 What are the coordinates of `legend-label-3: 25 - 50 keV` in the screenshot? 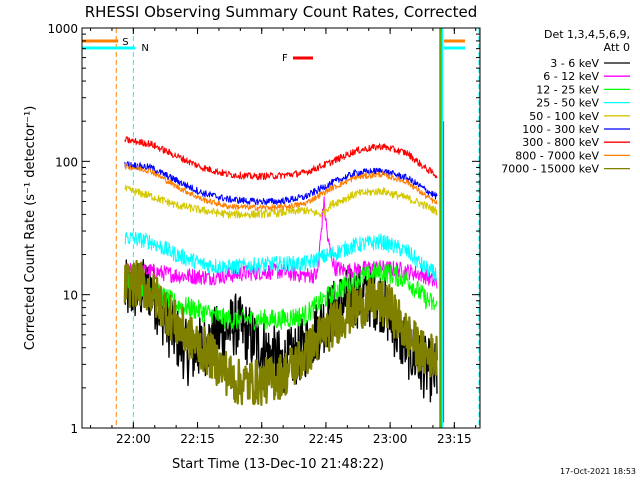 It's located at (567, 103).